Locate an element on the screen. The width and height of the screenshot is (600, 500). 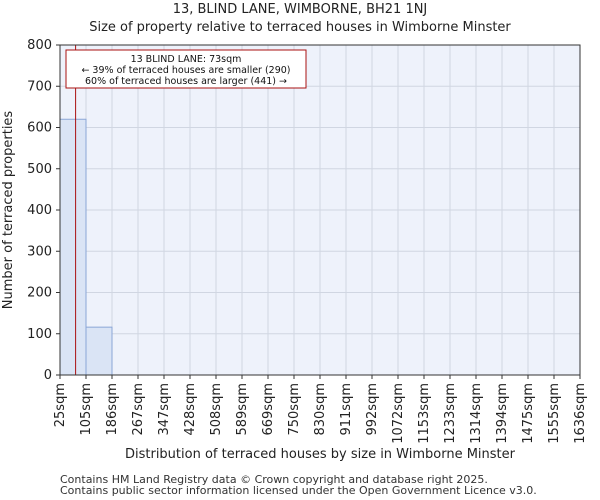
y-tick-label: 400 is located at coordinates (39, 210).